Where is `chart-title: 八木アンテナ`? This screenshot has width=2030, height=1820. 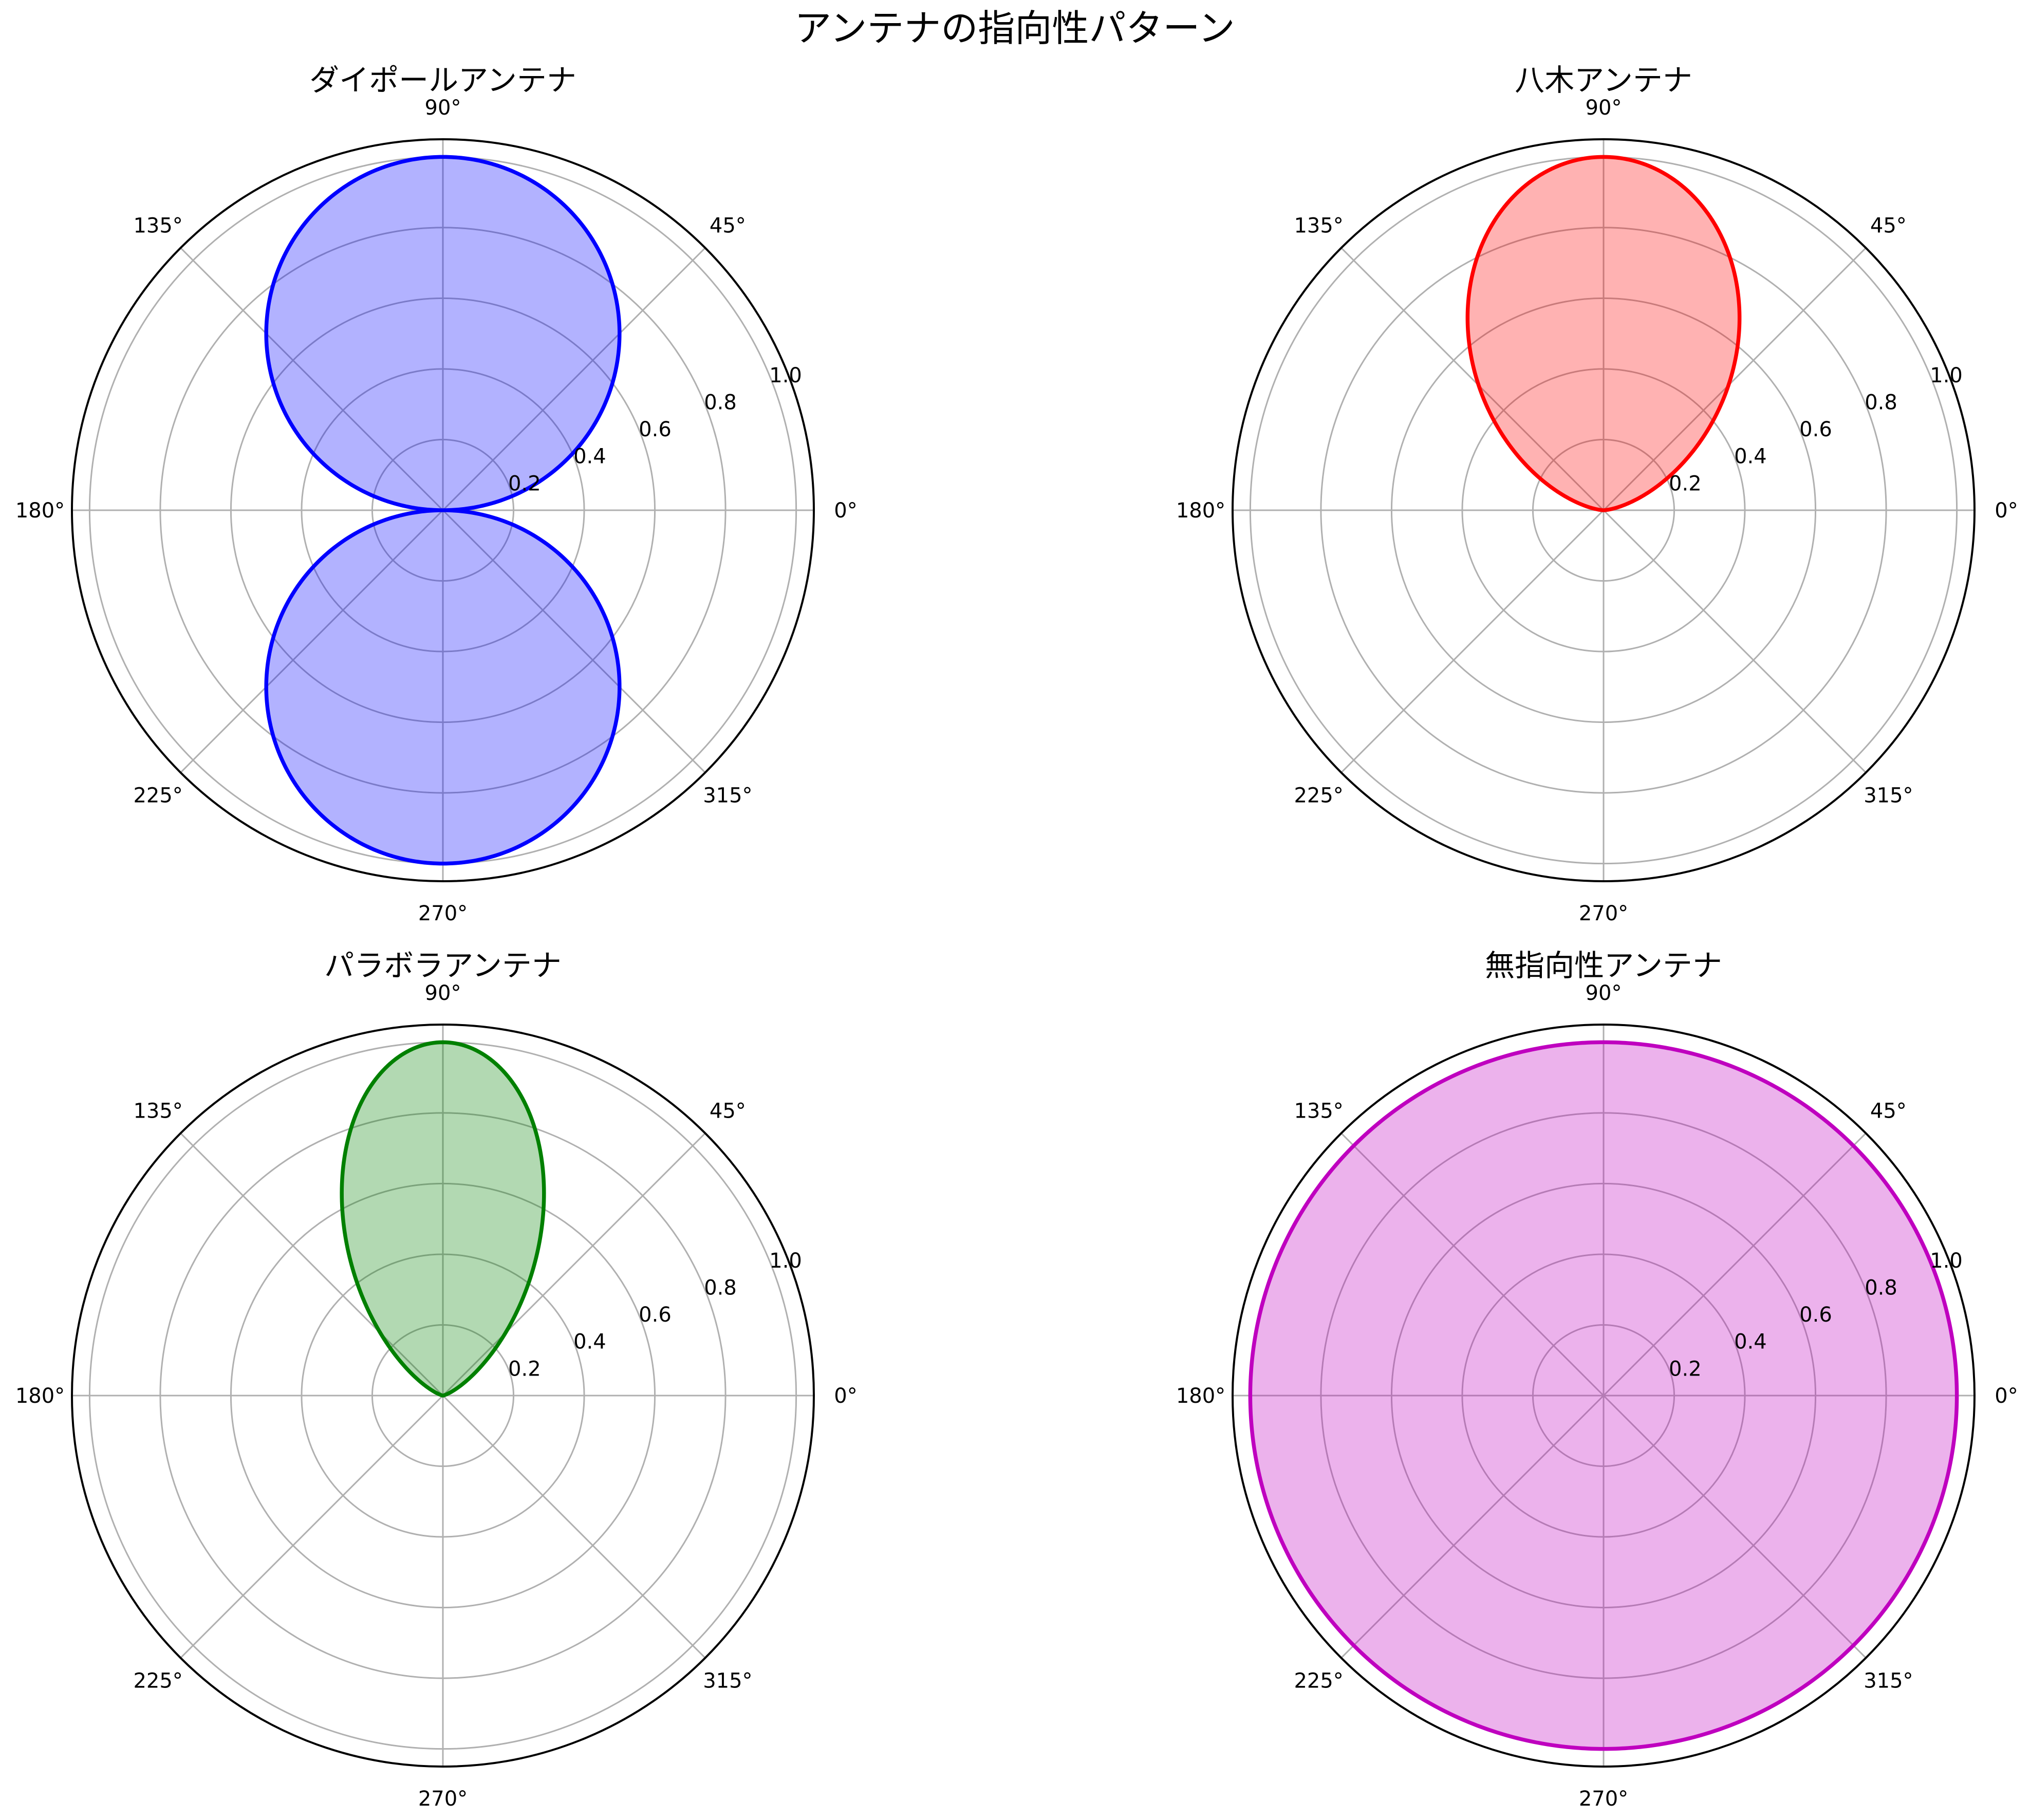
chart-title: 八木アンテナ is located at coordinates (1603, 81).